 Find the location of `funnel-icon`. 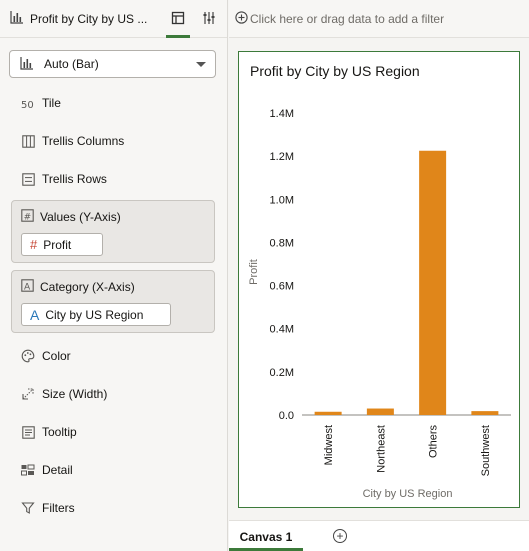

funnel-icon is located at coordinates (28, 508).